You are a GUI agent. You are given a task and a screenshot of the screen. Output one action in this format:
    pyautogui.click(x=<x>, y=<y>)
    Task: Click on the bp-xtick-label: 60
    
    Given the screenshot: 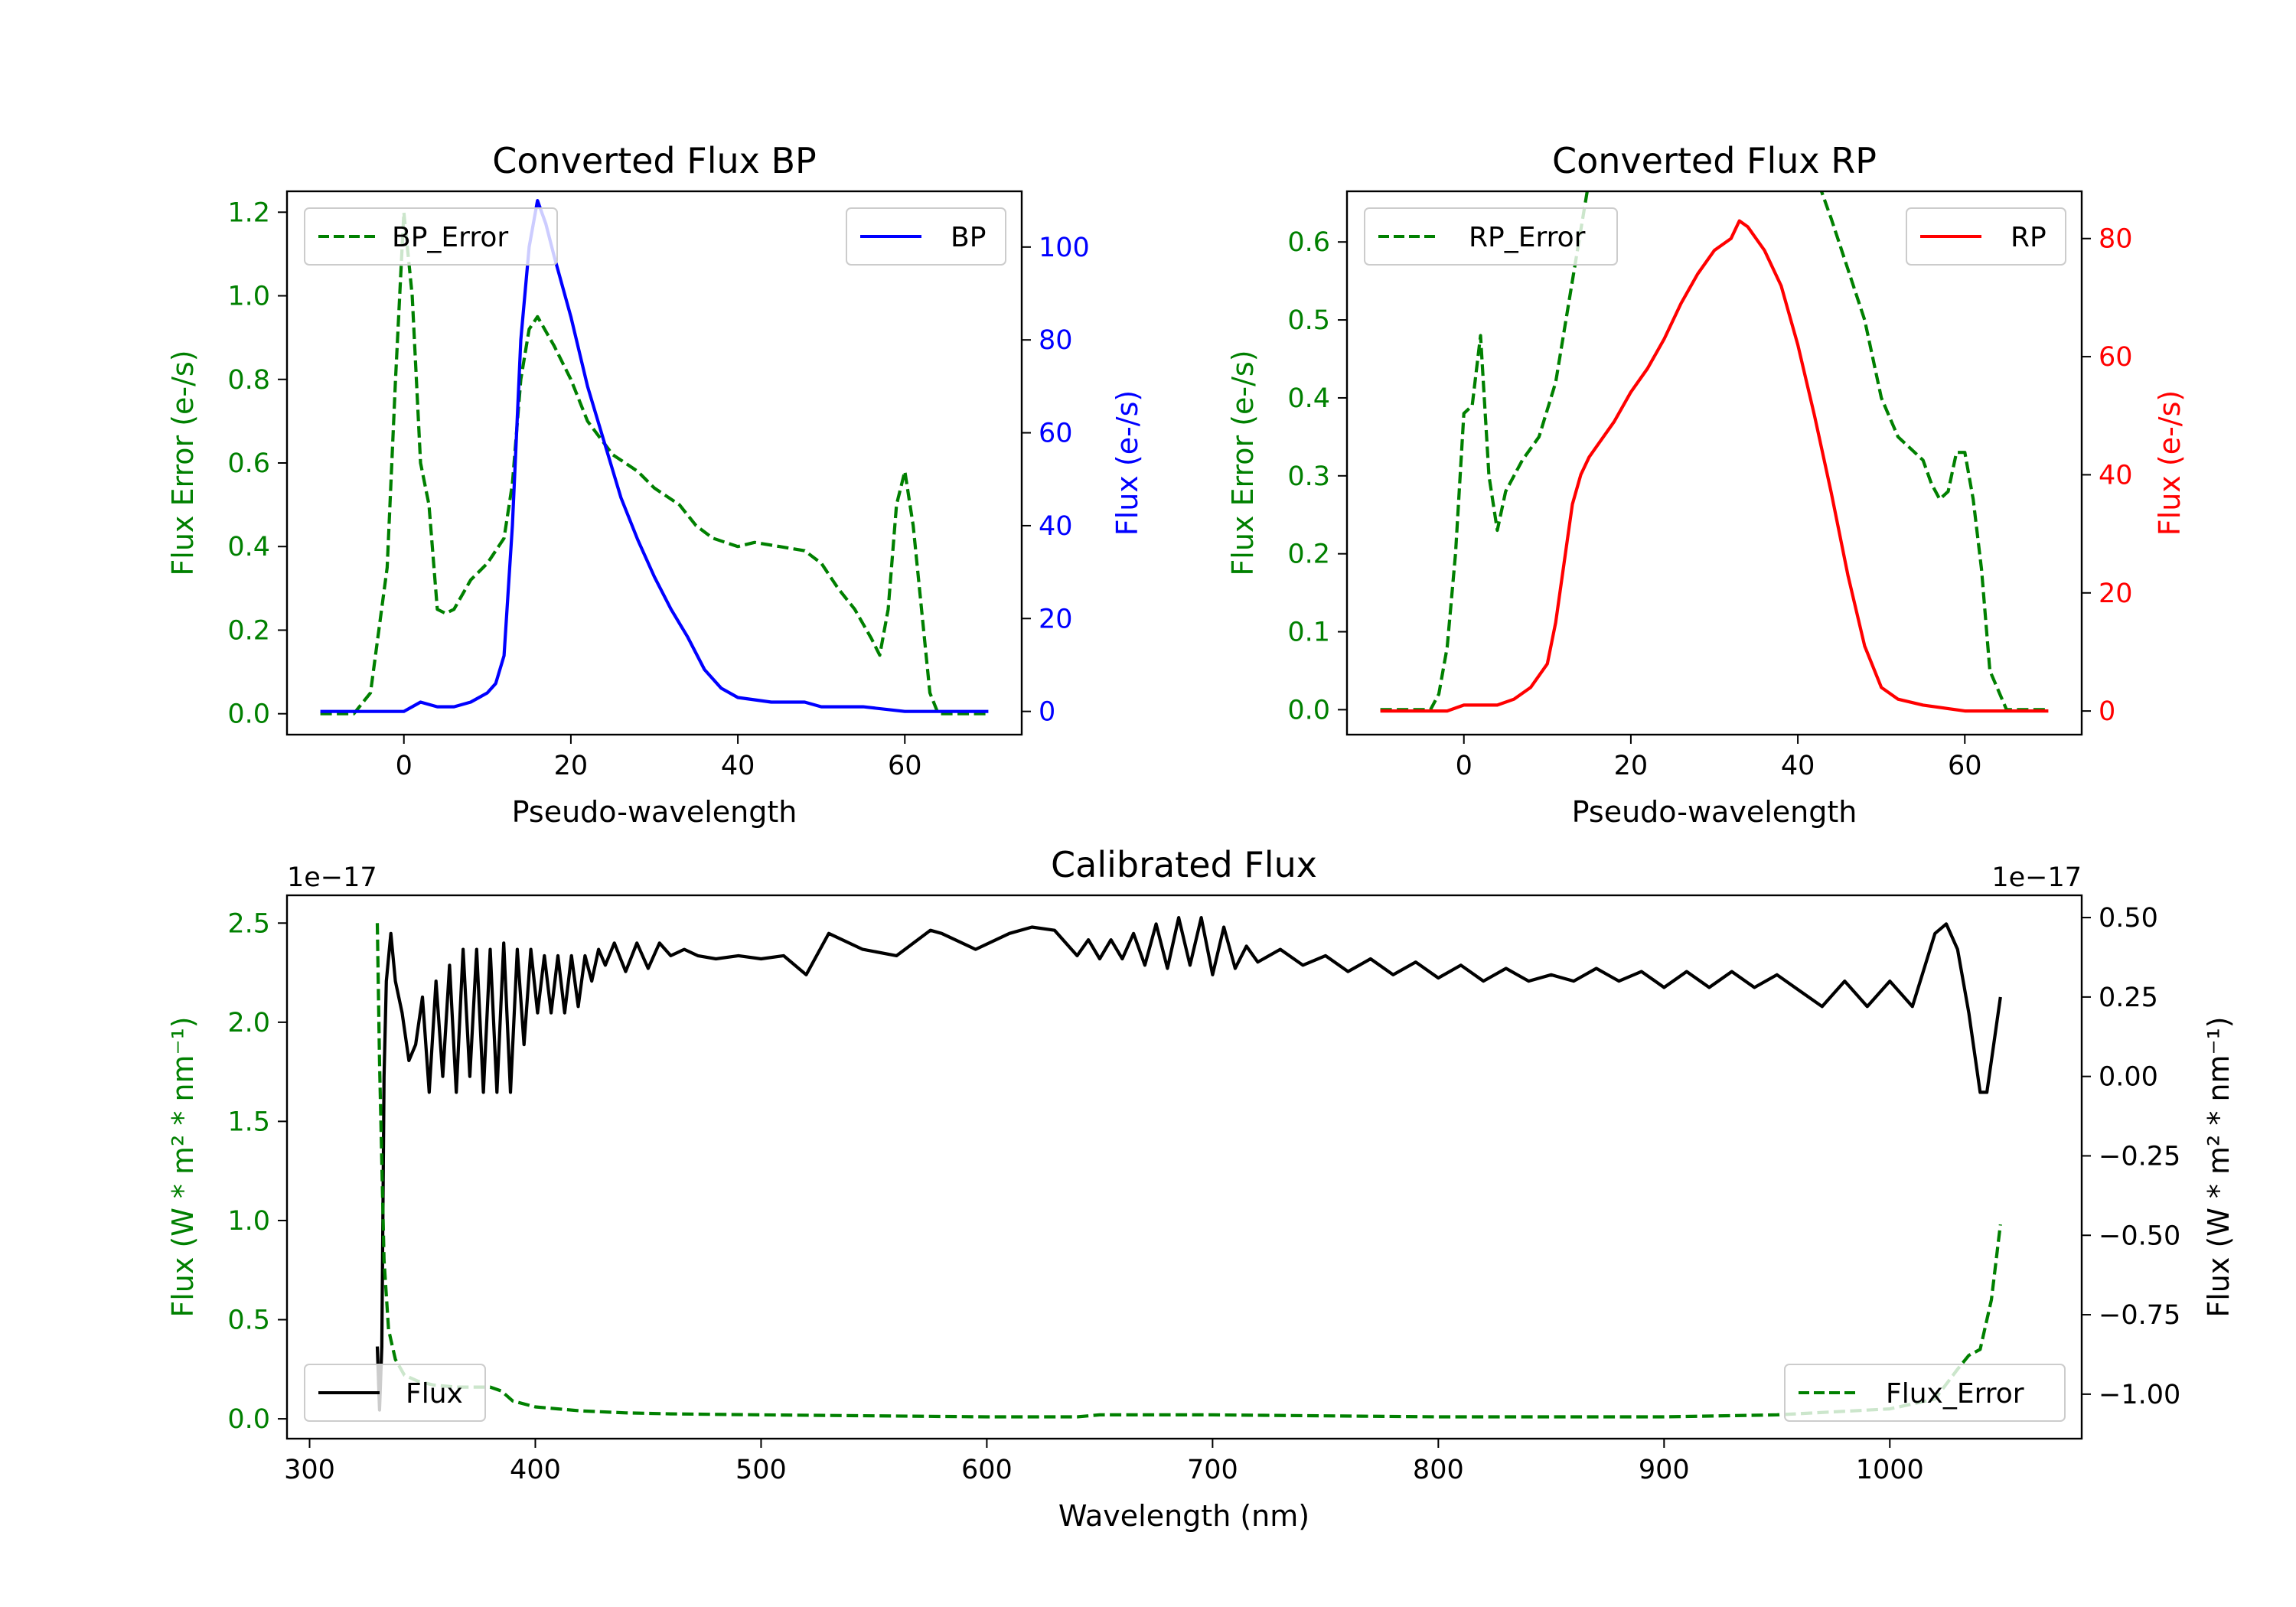 What is the action you would take?
    pyautogui.click(x=905, y=766)
    